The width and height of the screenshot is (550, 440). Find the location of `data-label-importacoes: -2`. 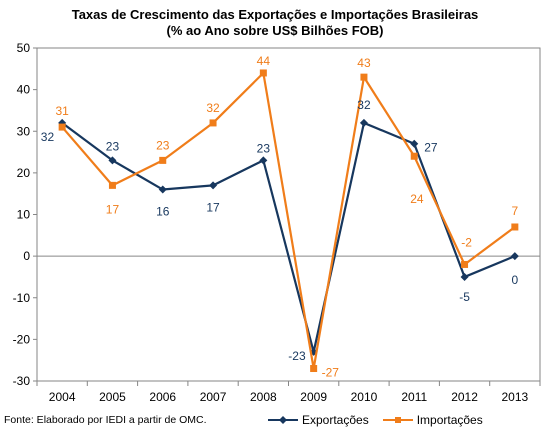

data-label-importacoes: -2 is located at coordinates (466, 242).